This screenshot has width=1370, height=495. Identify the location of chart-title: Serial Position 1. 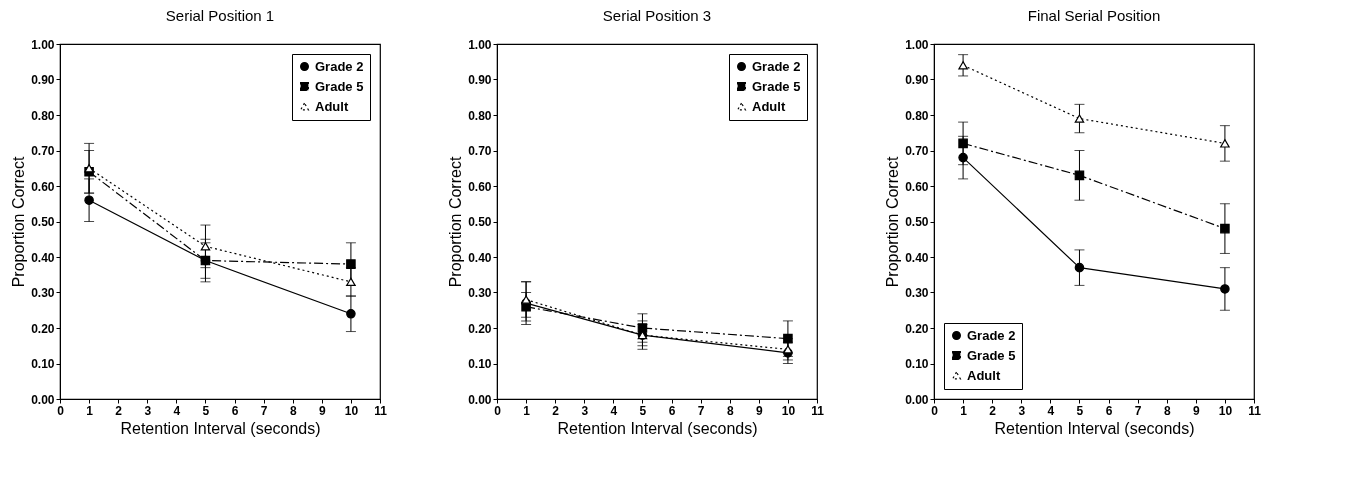
(220, 15).